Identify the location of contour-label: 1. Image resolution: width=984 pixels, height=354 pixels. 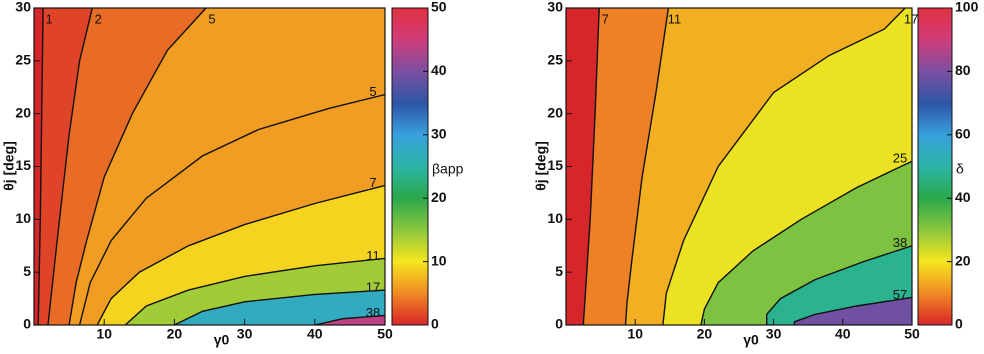
(49, 18).